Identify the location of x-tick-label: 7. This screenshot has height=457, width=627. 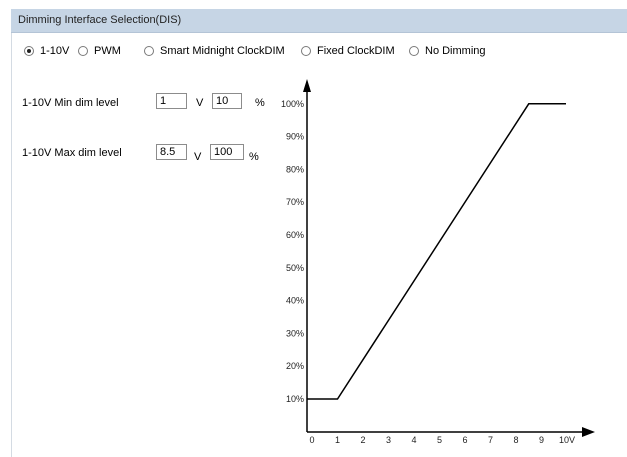
(490, 440).